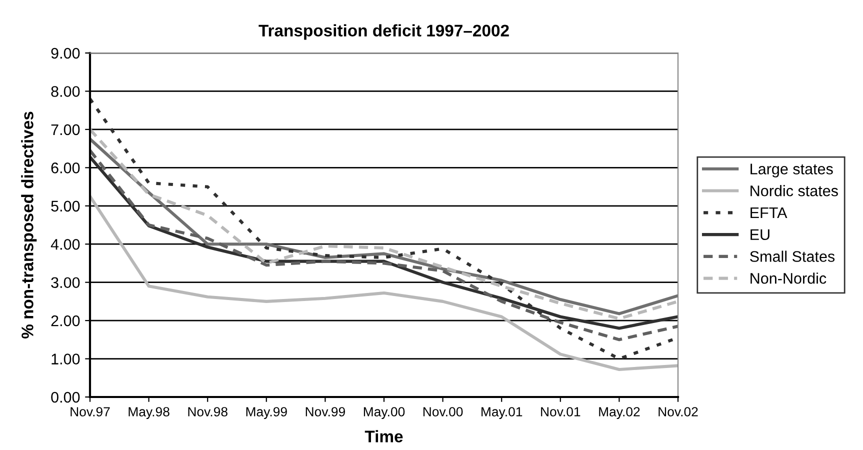 This screenshot has width=863, height=450. I want to click on legend-label: Large states, so click(791, 171).